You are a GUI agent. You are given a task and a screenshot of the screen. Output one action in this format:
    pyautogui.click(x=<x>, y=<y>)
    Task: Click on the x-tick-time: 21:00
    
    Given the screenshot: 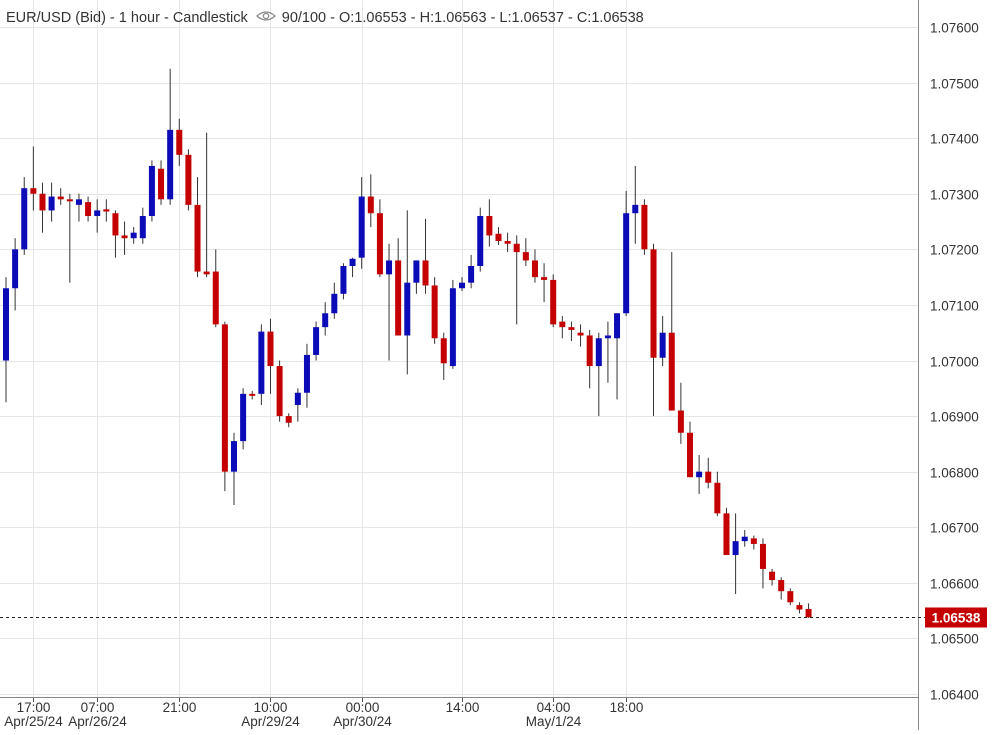 What is the action you would take?
    pyautogui.click(x=180, y=707)
    